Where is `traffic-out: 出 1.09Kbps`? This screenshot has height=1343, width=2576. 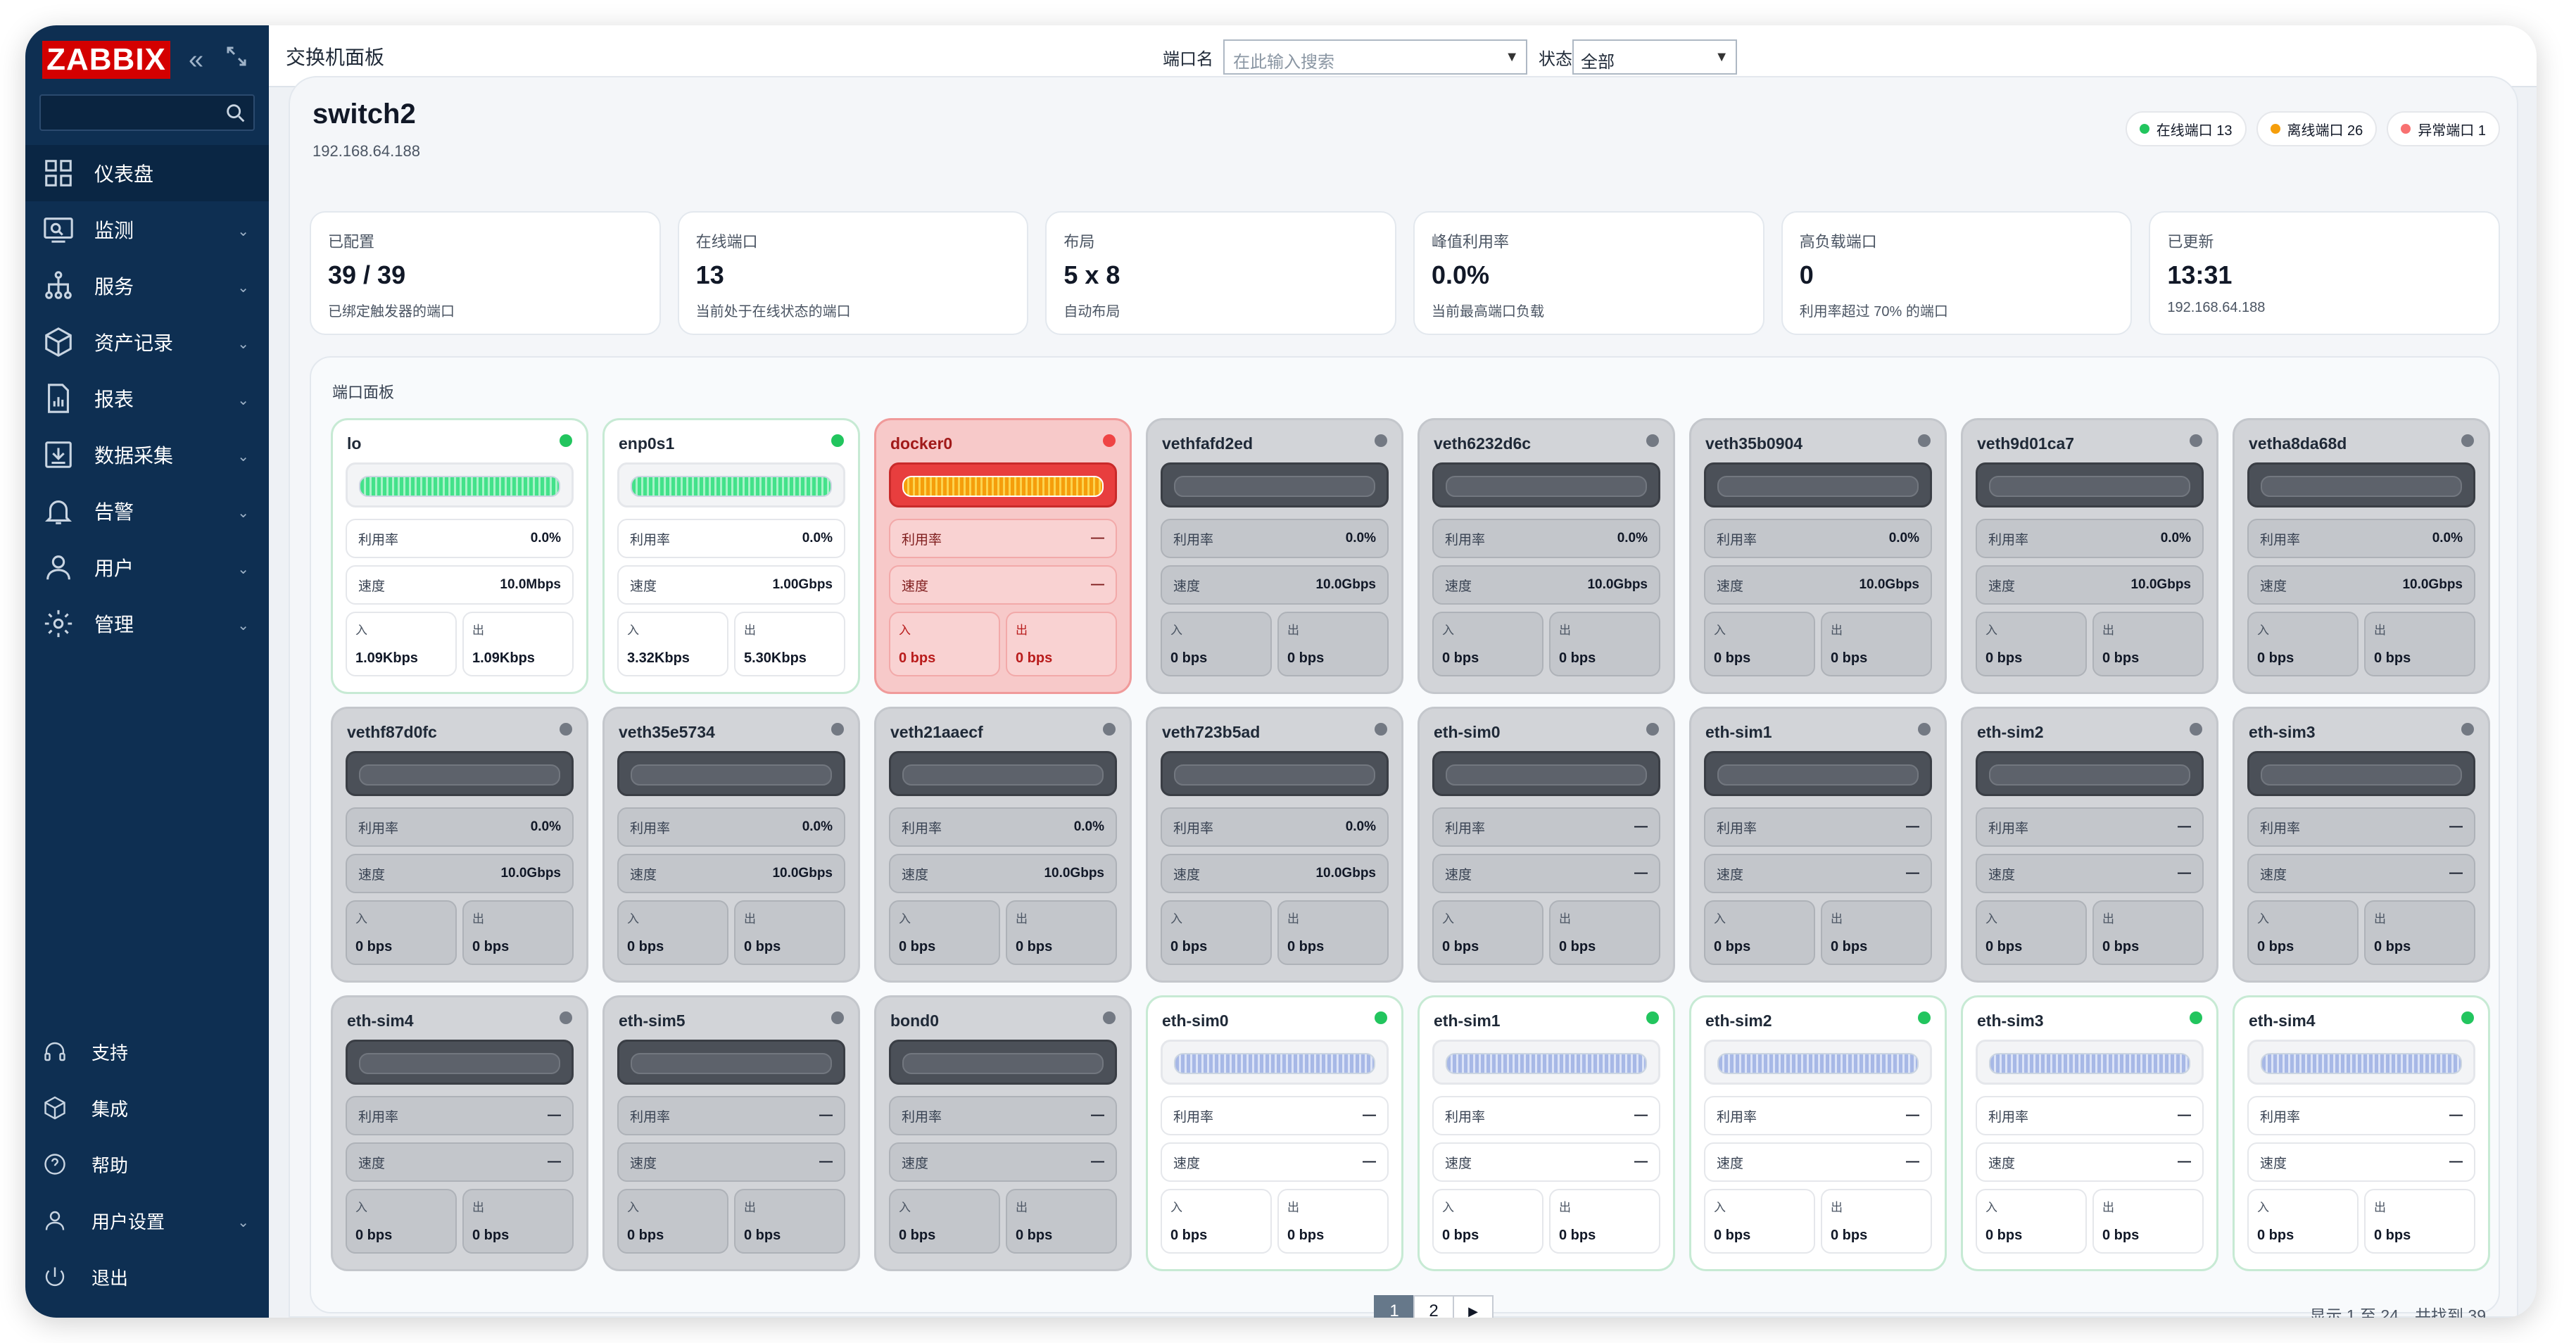
traffic-out: 出 1.09Kbps is located at coordinates (518, 644).